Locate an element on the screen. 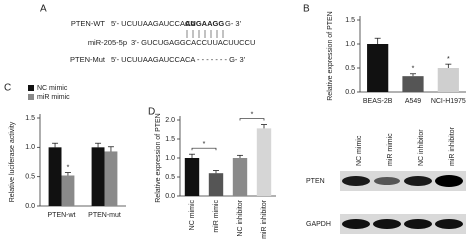  x-tick-label: NC inhibitor is located at coordinates (240, 217).